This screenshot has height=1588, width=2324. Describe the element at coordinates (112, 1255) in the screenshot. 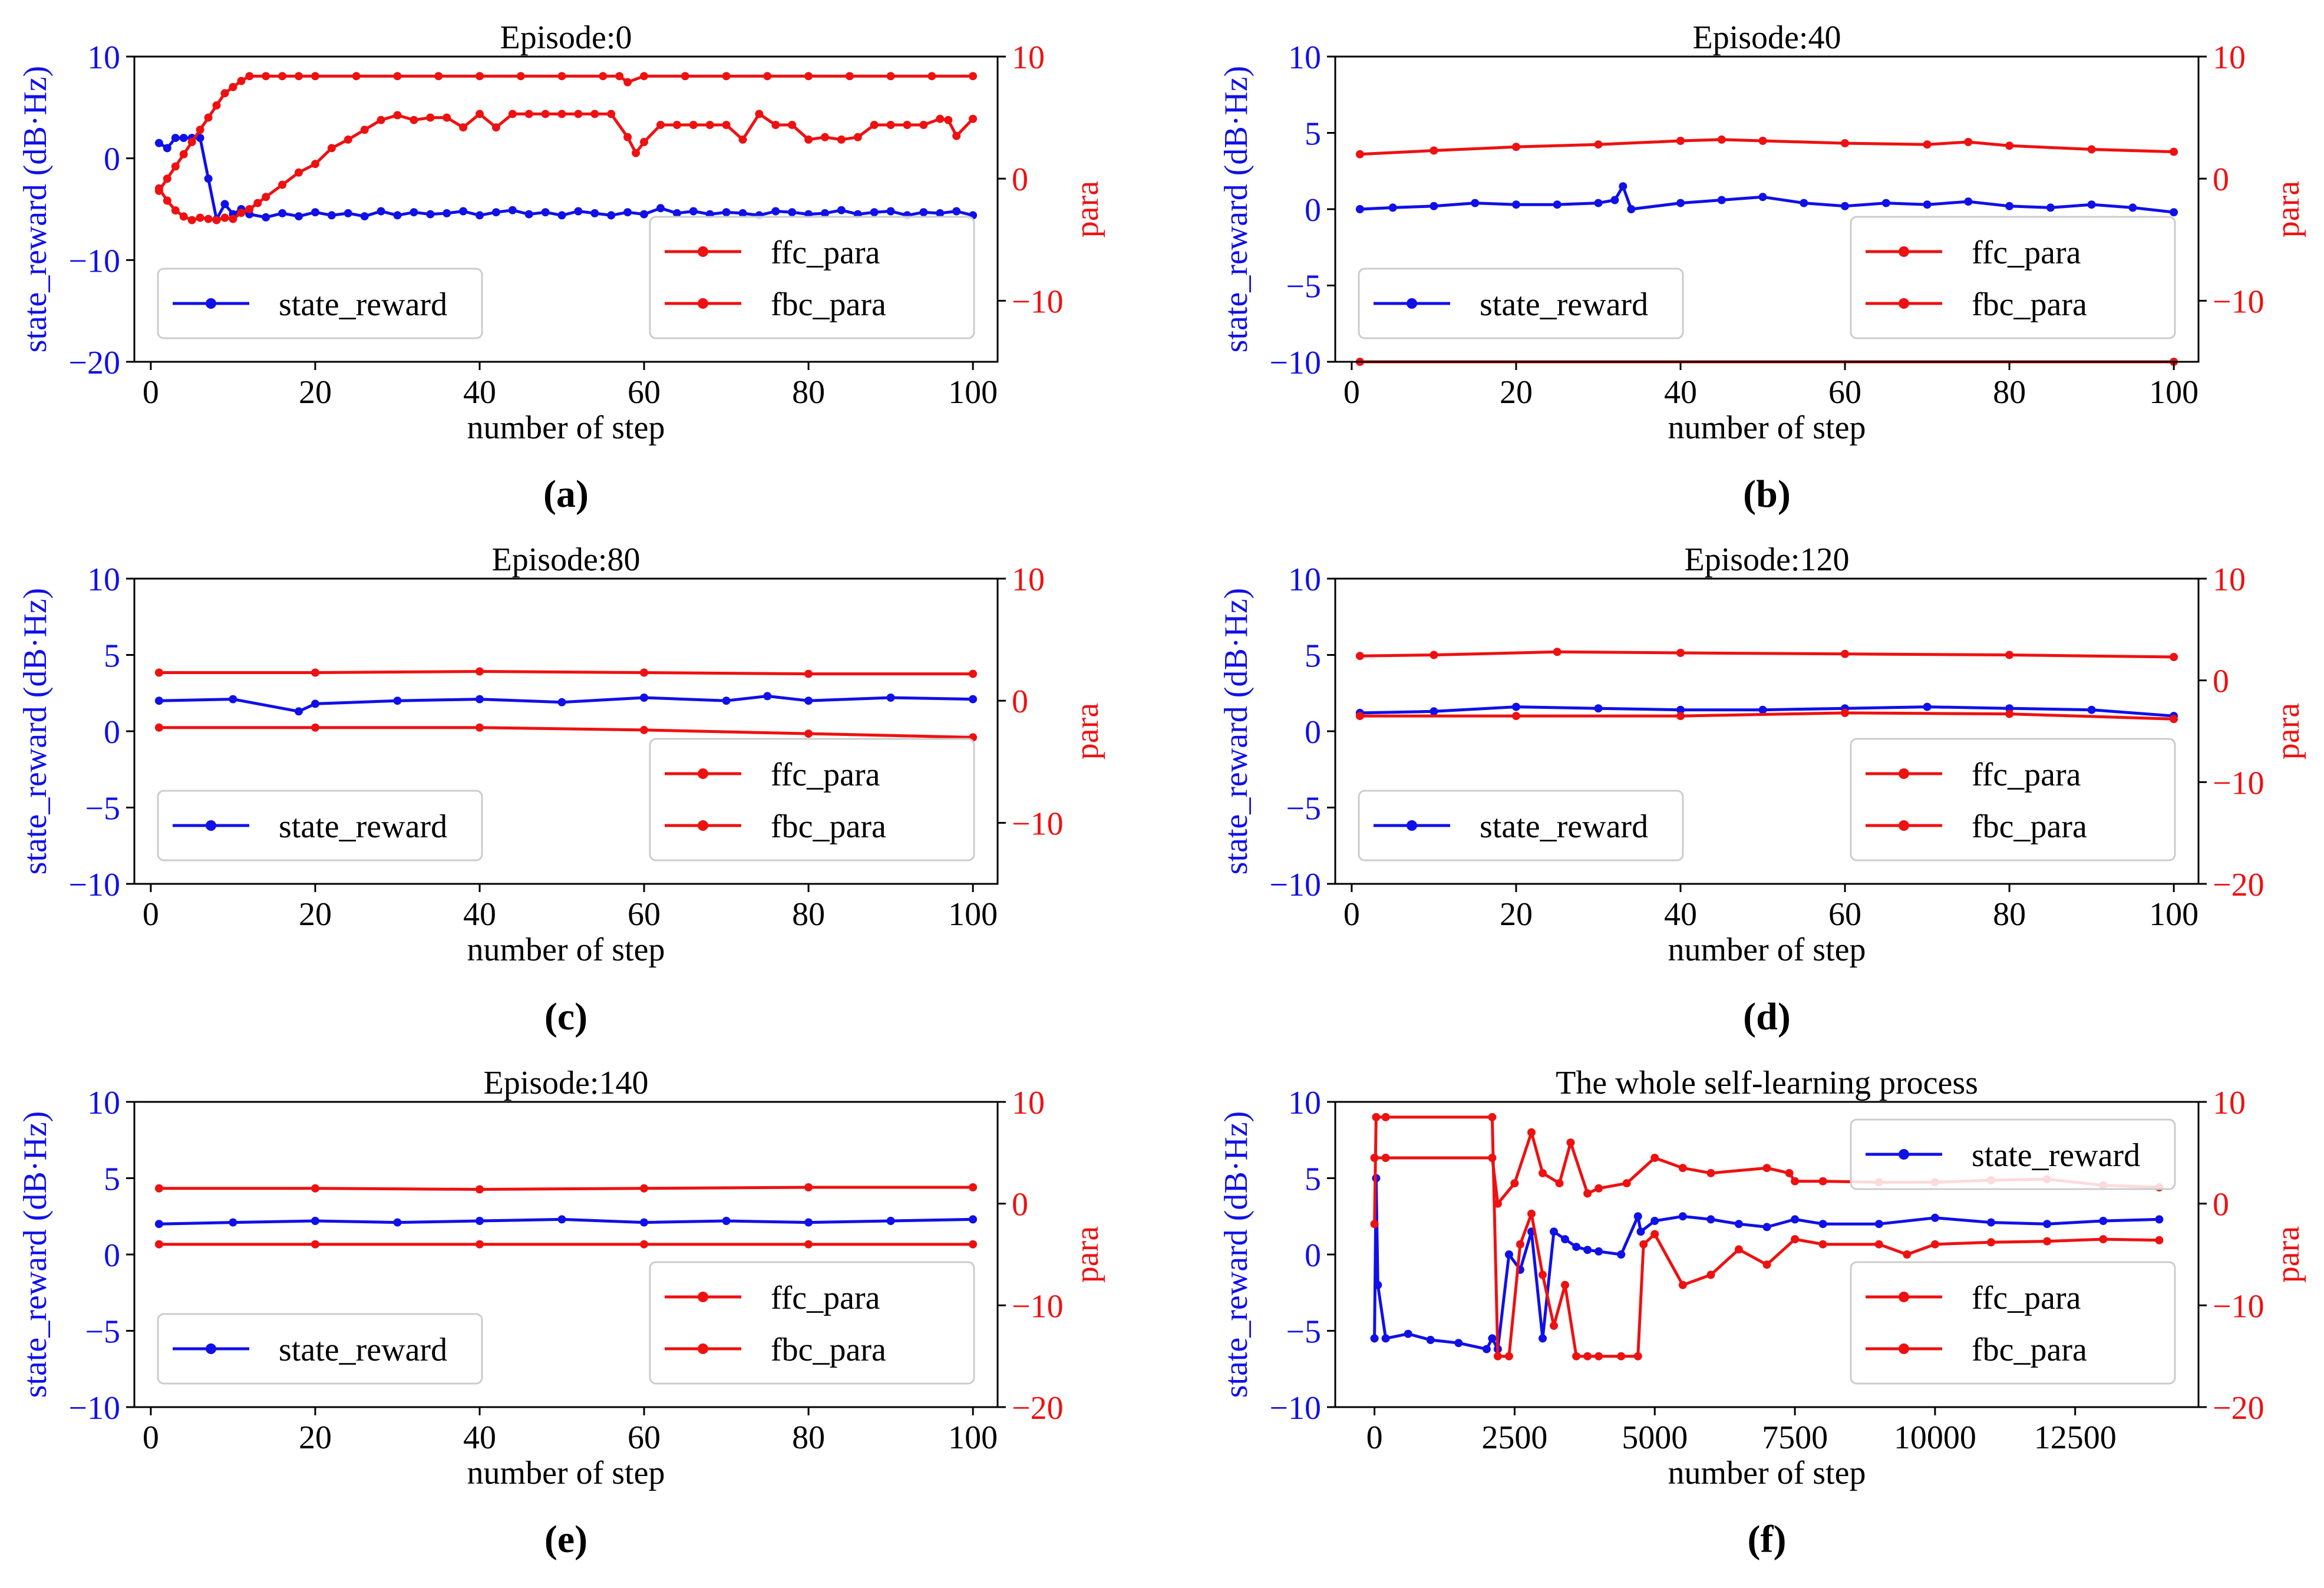

I see `y-tick-label: 0` at that location.